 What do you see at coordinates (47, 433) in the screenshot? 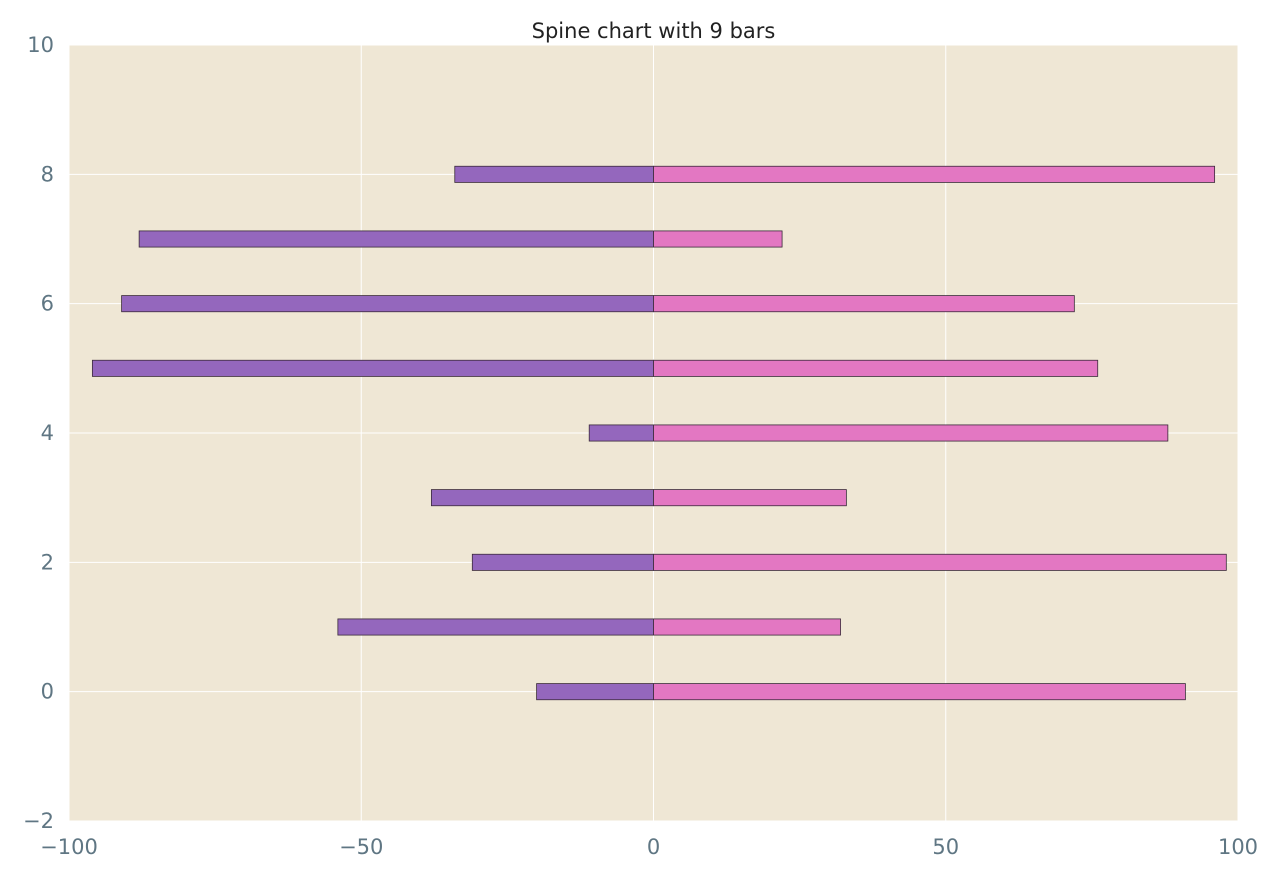
I see `y-tick-label: 4` at bounding box center [47, 433].